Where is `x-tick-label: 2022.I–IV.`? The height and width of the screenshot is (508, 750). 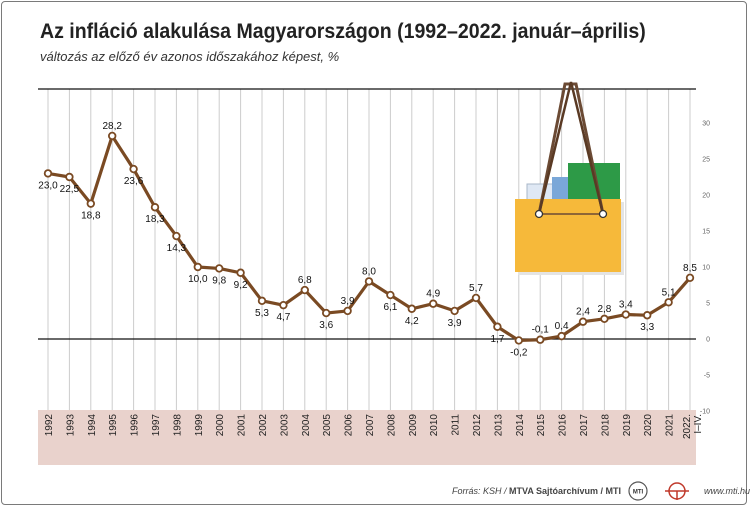 x-tick-label: 2022.I–IV. is located at coordinates (693, 426).